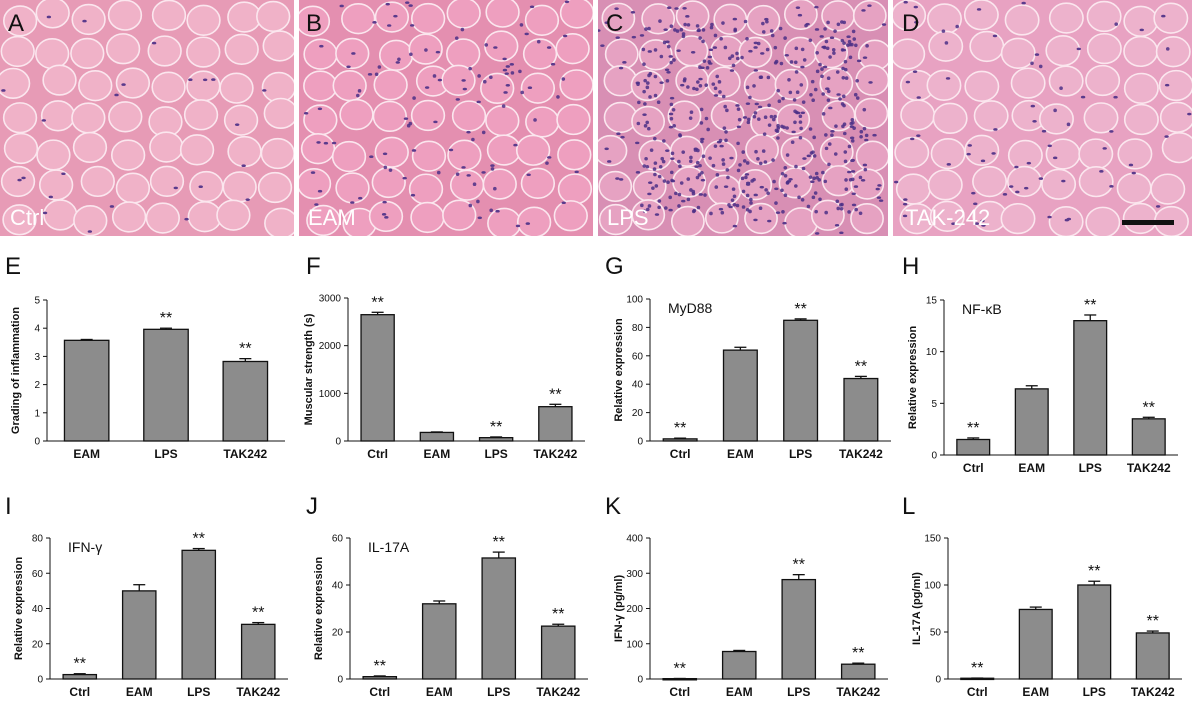  I want to click on micrograph-label-eam: EAM, so click(332, 217).